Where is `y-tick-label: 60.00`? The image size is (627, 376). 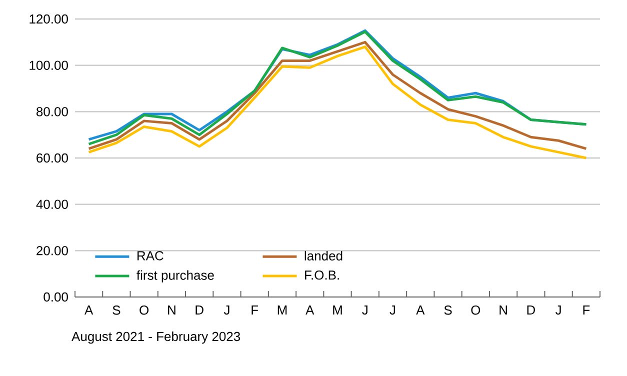
y-tick-label: 60.00 is located at coordinates (52, 158).